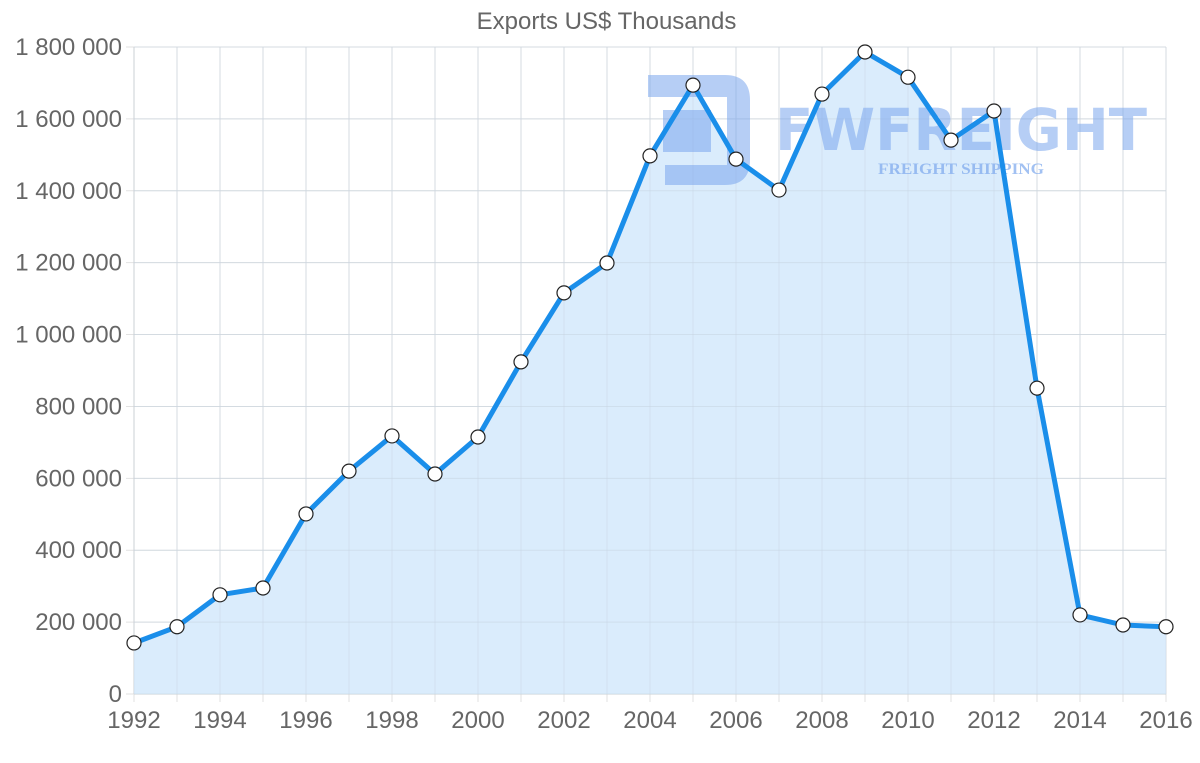 The height and width of the screenshot is (763, 1200). Describe the element at coordinates (115, 694) in the screenshot. I see `y-tick-label: 0` at that location.